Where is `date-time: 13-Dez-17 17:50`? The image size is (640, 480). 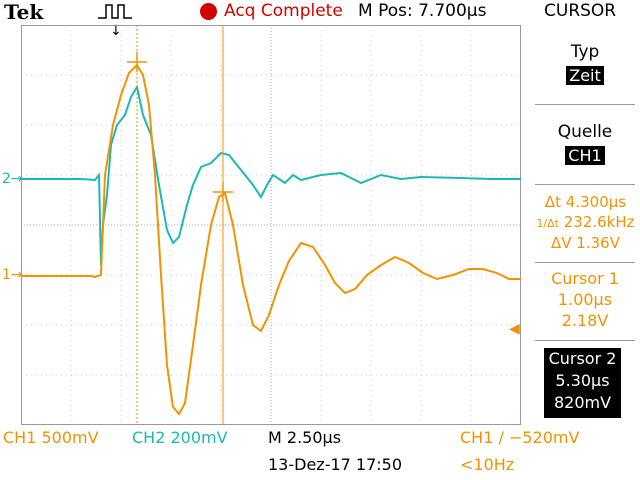 date-time: 13-Dez-17 17:50 is located at coordinates (335, 464).